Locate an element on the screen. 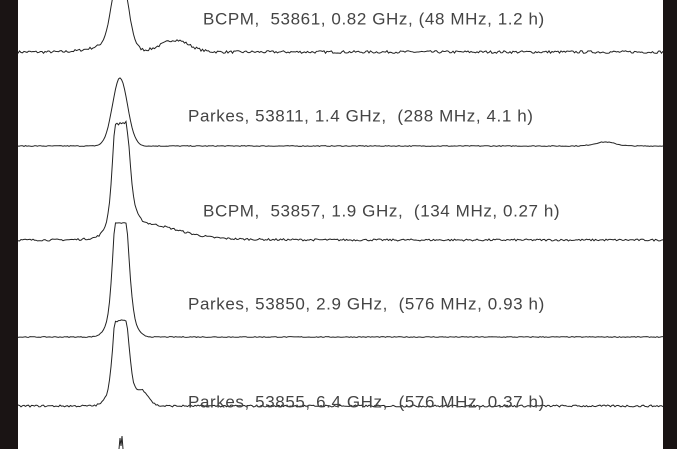 The height and width of the screenshot is (449, 677). left-border is located at coordinates (9, 224).